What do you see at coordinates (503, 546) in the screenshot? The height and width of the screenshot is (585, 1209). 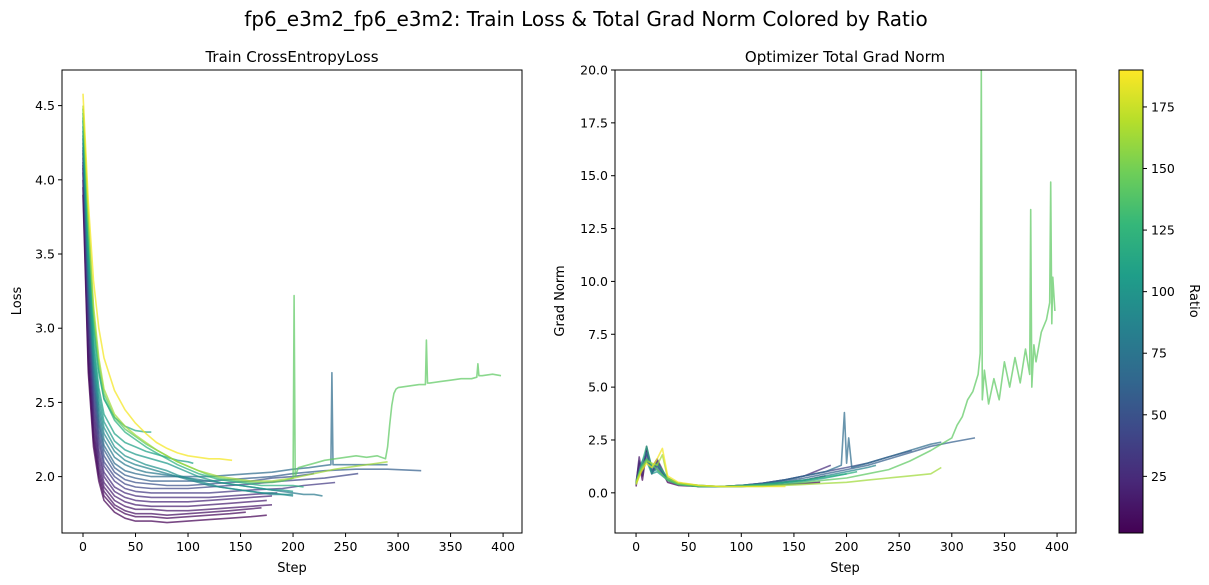 I see `loss-x-tick-label: 400` at bounding box center [503, 546].